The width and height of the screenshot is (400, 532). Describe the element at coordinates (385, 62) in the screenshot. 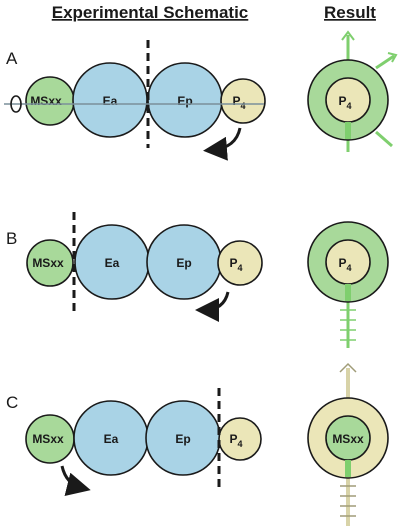

I see `spindle-arrow-upright` at that location.